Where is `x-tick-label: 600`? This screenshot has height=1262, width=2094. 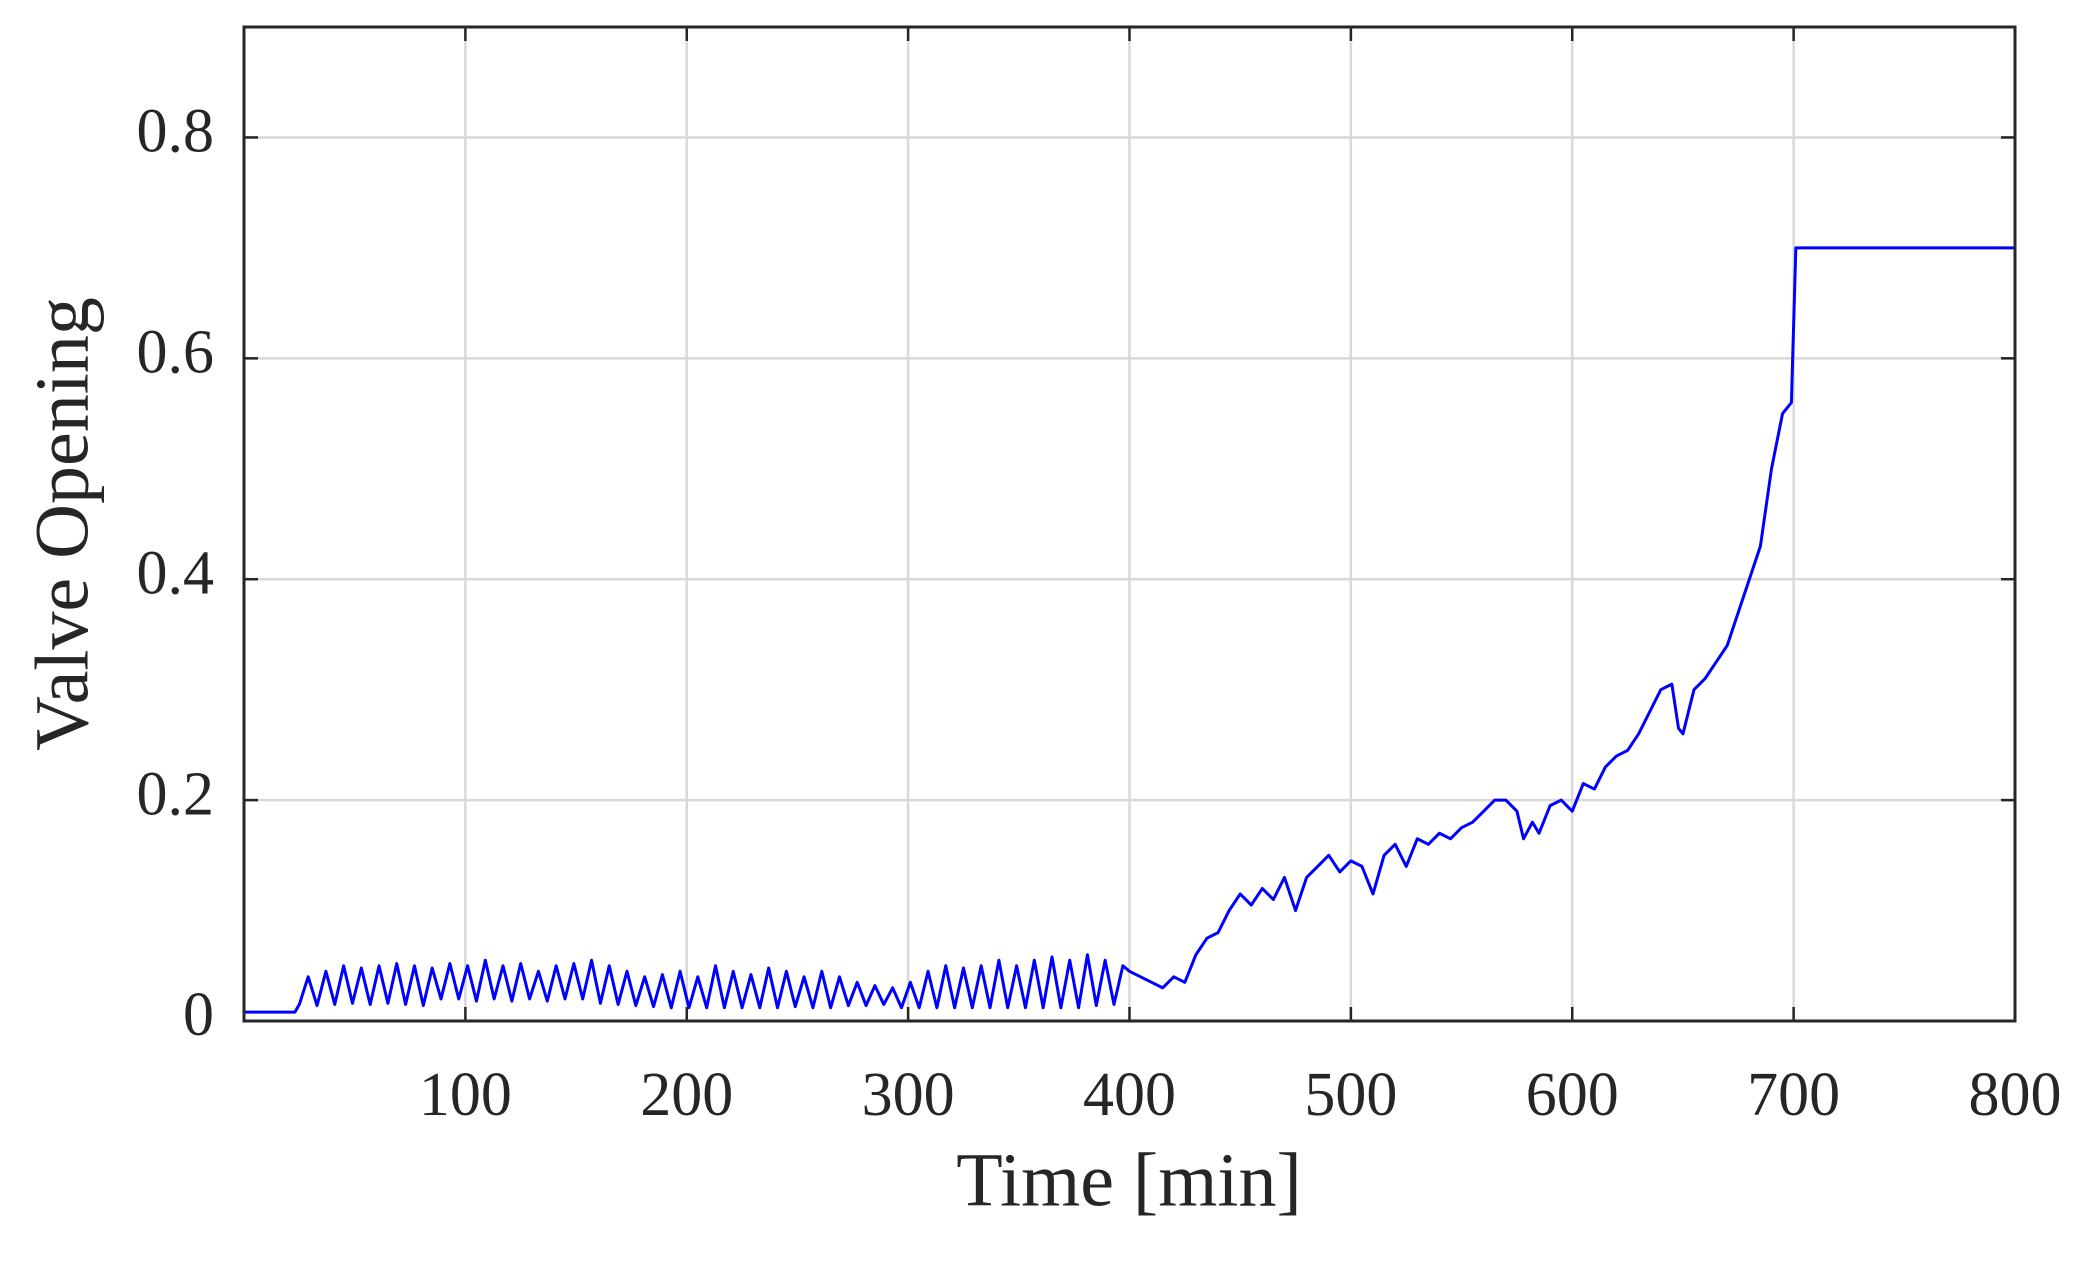
x-tick-label: 600 is located at coordinates (1572, 1095).